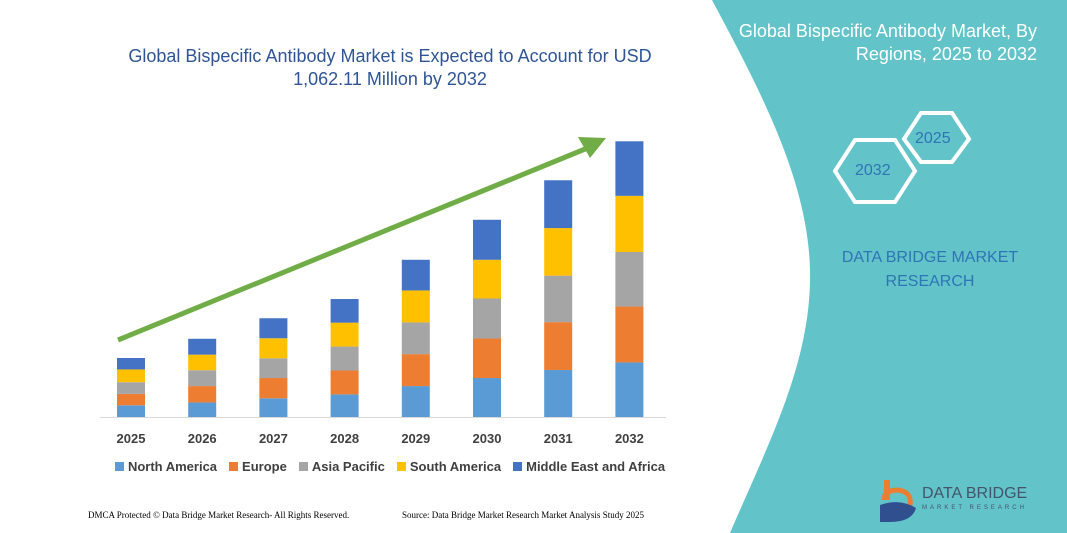 The height and width of the screenshot is (533, 1067). I want to click on bar-2025-south-america, so click(131, 376).